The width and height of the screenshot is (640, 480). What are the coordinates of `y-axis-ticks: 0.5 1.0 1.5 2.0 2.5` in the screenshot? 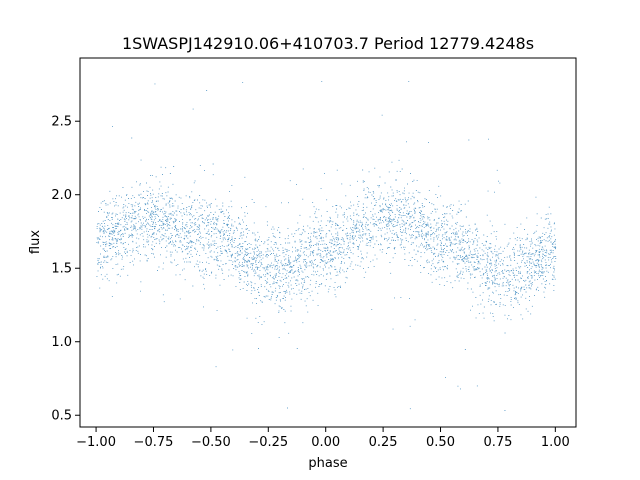 It's located at (65, 269).